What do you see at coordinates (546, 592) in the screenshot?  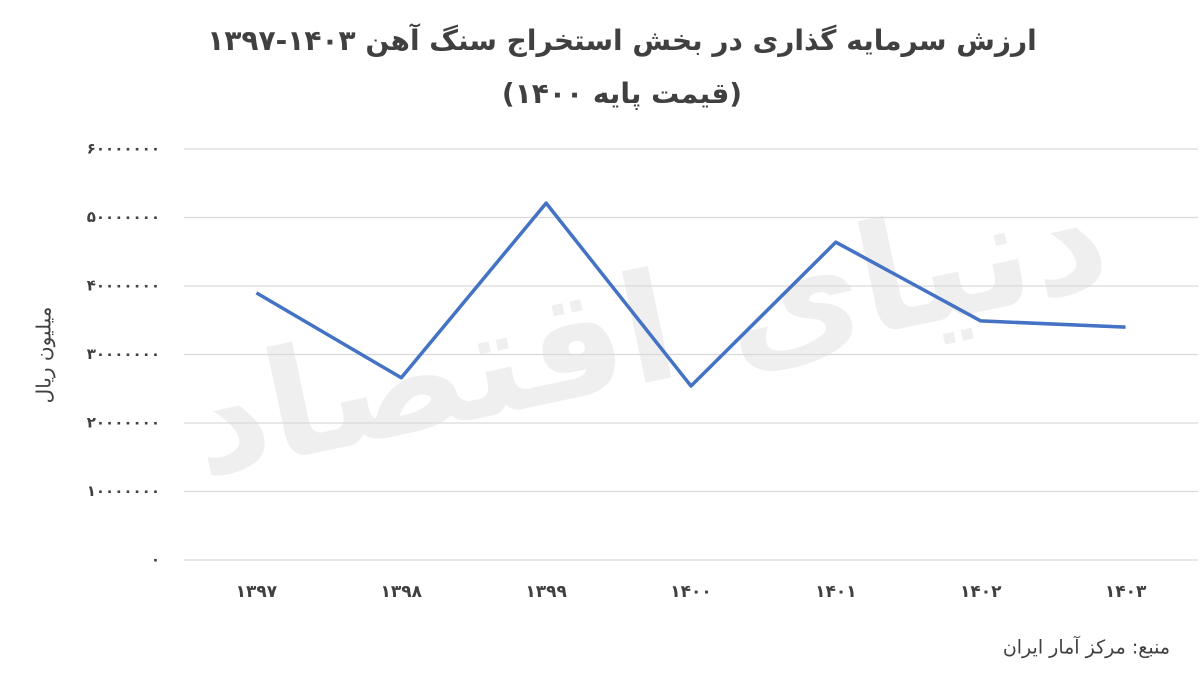 I see `x-tick-label: ۱۳۹۹` at bounding box center [546, 592].